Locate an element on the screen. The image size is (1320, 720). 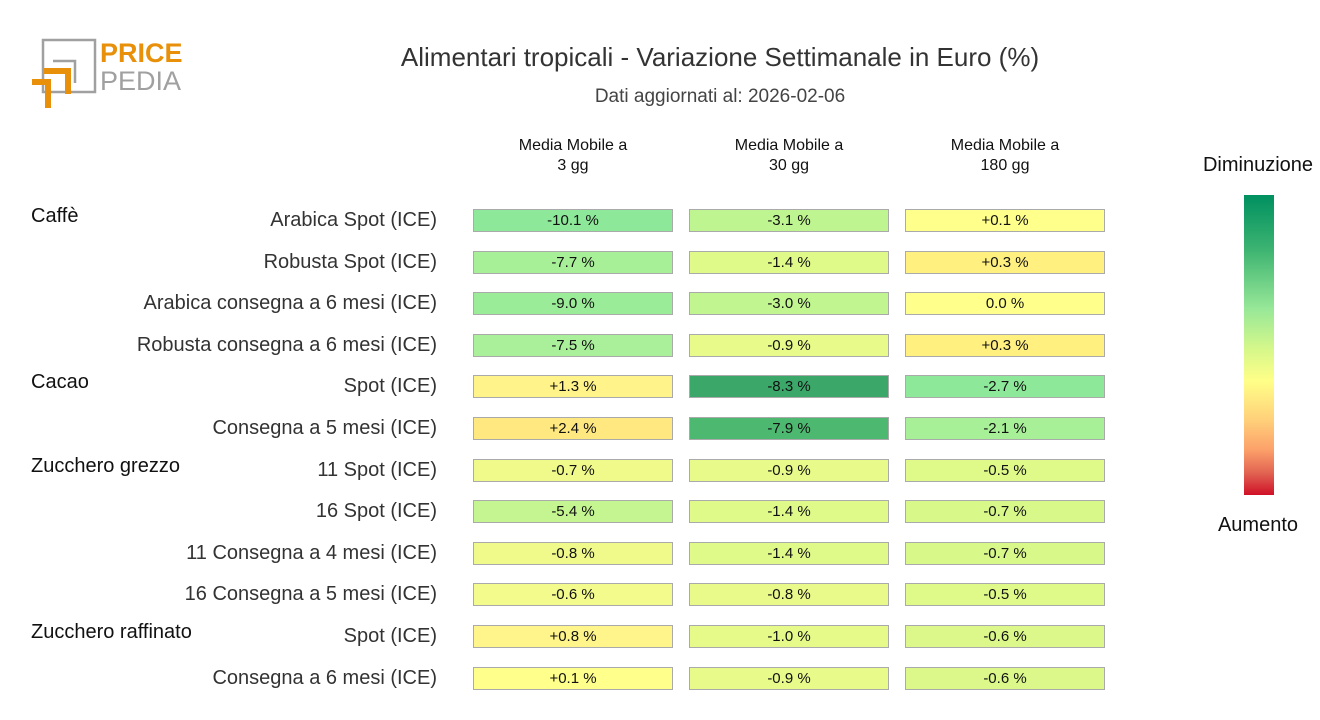
group-label: Zucchero grezzo is located at coordinates (105, 465).